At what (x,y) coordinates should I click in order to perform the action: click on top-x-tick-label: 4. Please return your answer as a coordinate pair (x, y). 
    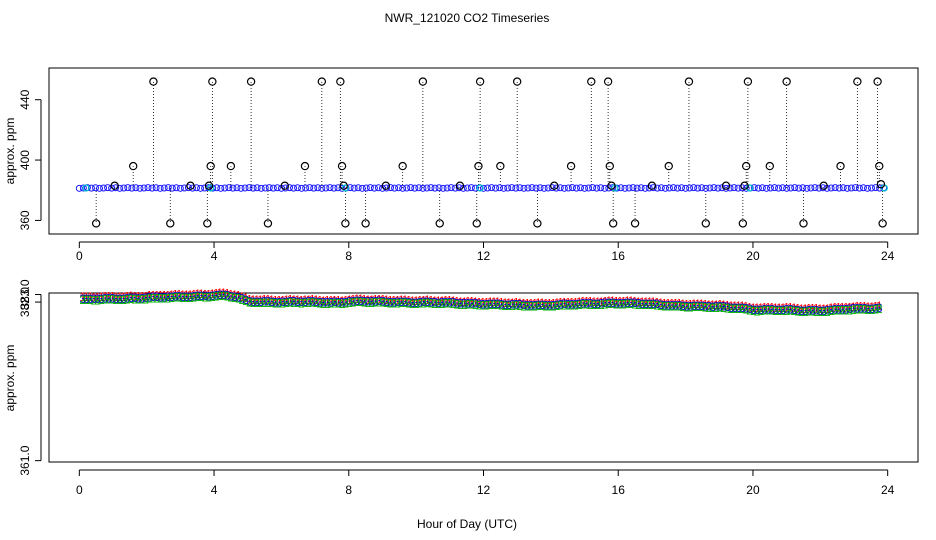
    Looking at the image, I should click on (214, 256).